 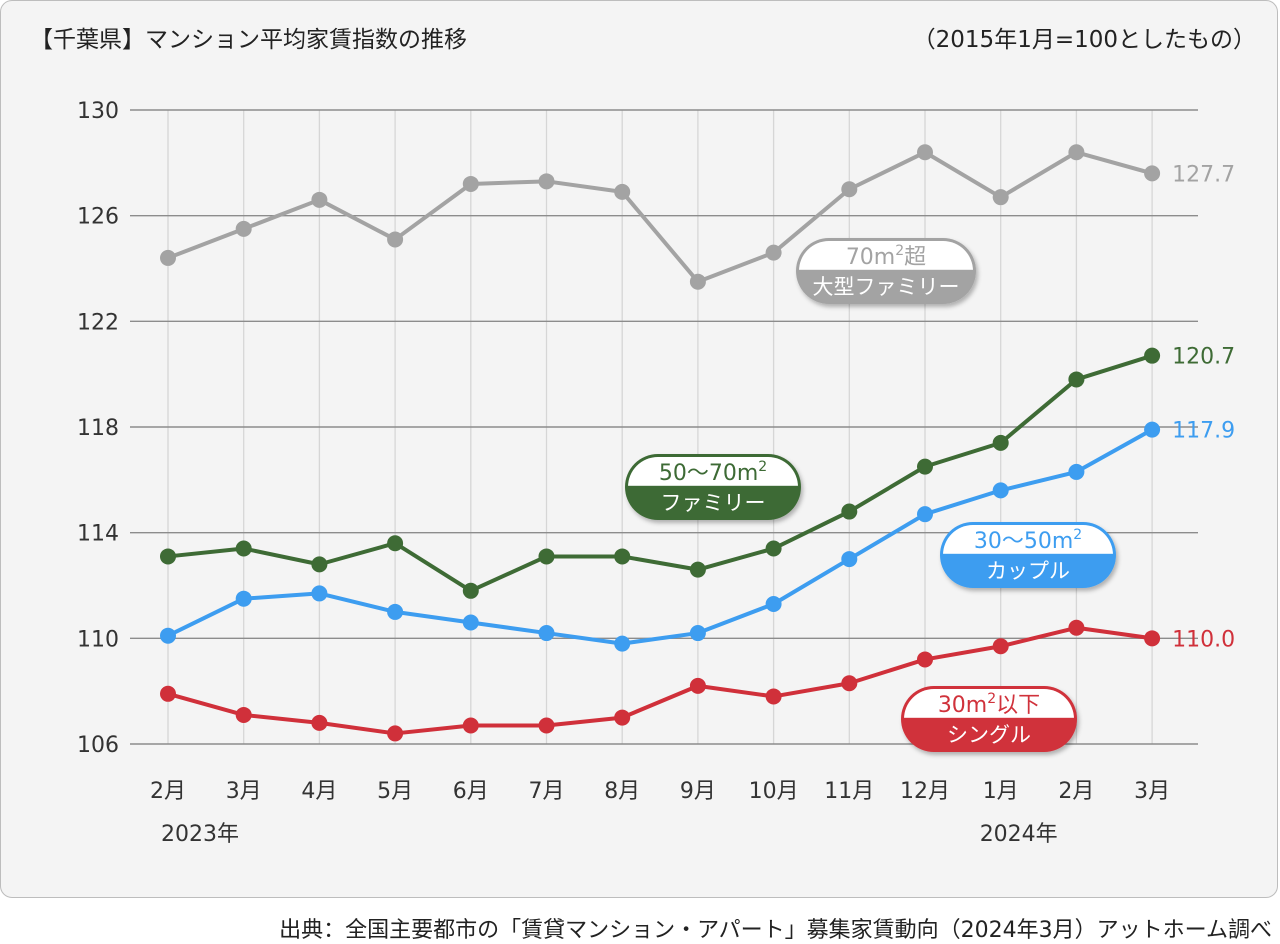 What do you see at coordinates (698, 791) in the screenshot?
I see `x-tick-label: 9月` at bounding box center [698, 791].